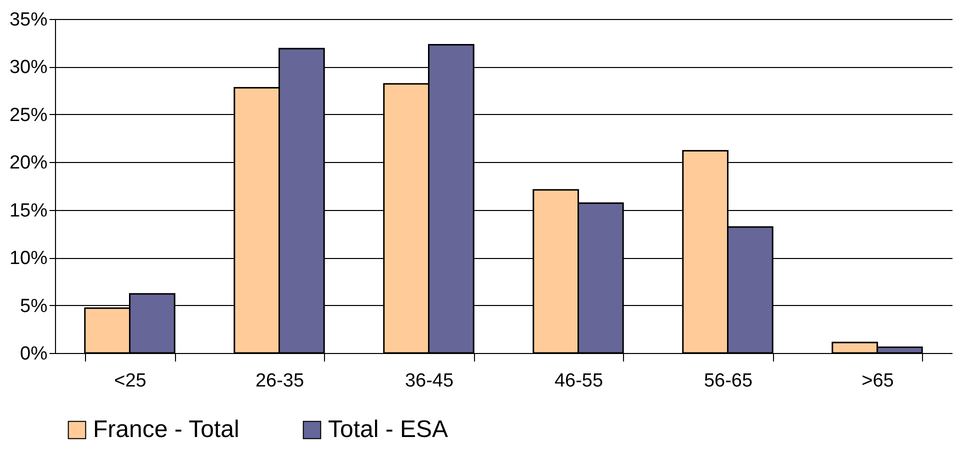  I want to click on x-tick-label: 56-65, so click(728, 381).